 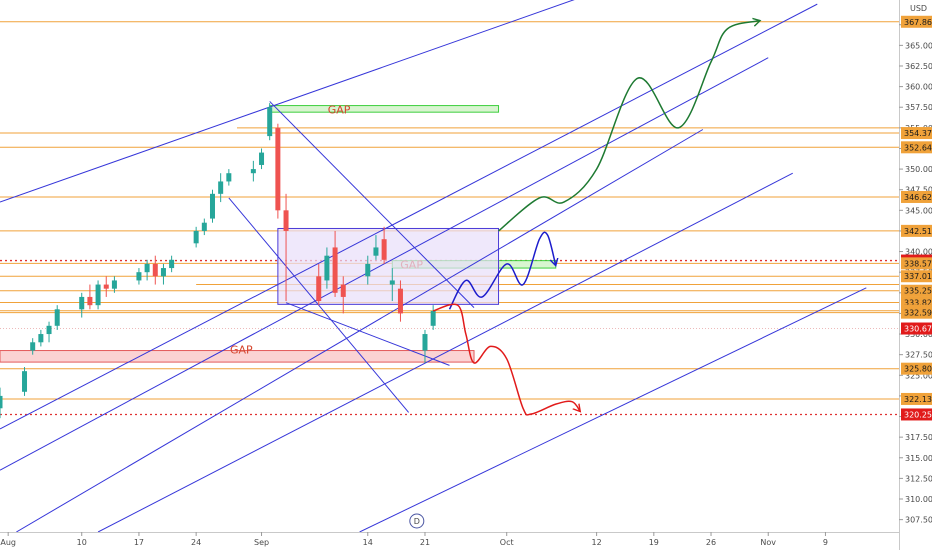 I want to click on price-badge-label: 367.86, so click(x=918, y=22).